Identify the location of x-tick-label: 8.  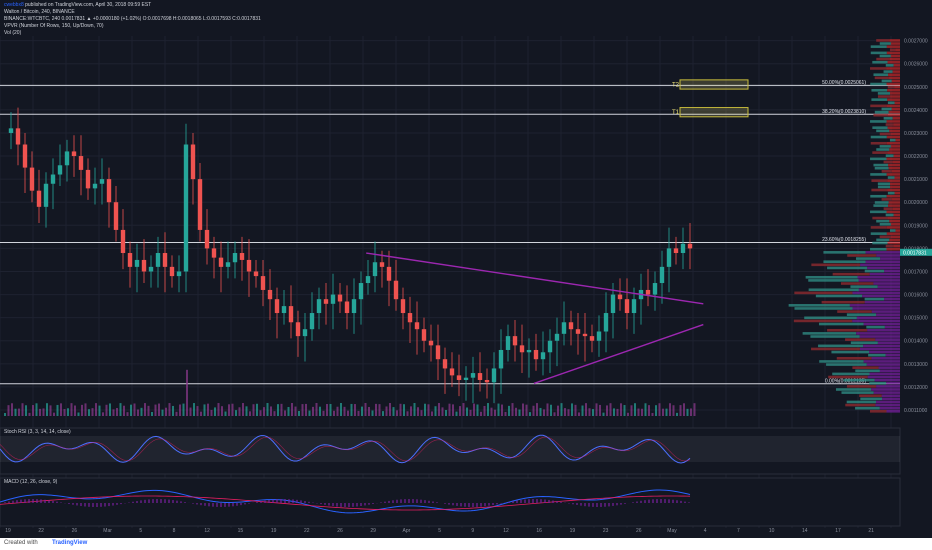
(174, 531).